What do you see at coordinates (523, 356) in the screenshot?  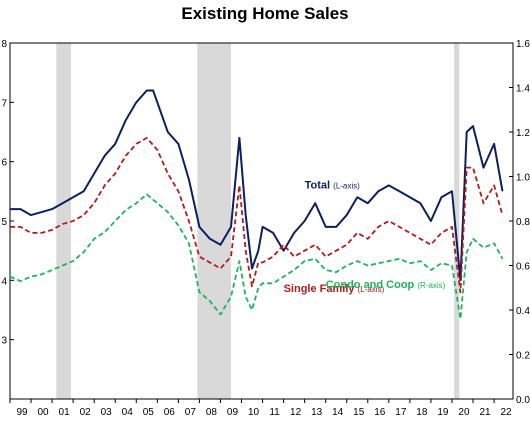 I see `right-tick-label: 0.2` at bounding box center [523, 356].